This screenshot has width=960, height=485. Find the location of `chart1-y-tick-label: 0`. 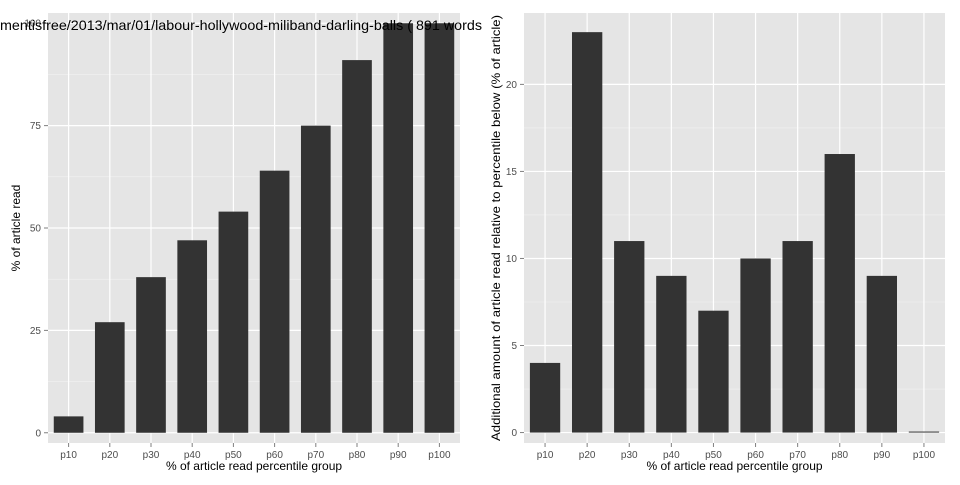

chart1-y-tick-label: 0 is located at coordinates (38, 433).